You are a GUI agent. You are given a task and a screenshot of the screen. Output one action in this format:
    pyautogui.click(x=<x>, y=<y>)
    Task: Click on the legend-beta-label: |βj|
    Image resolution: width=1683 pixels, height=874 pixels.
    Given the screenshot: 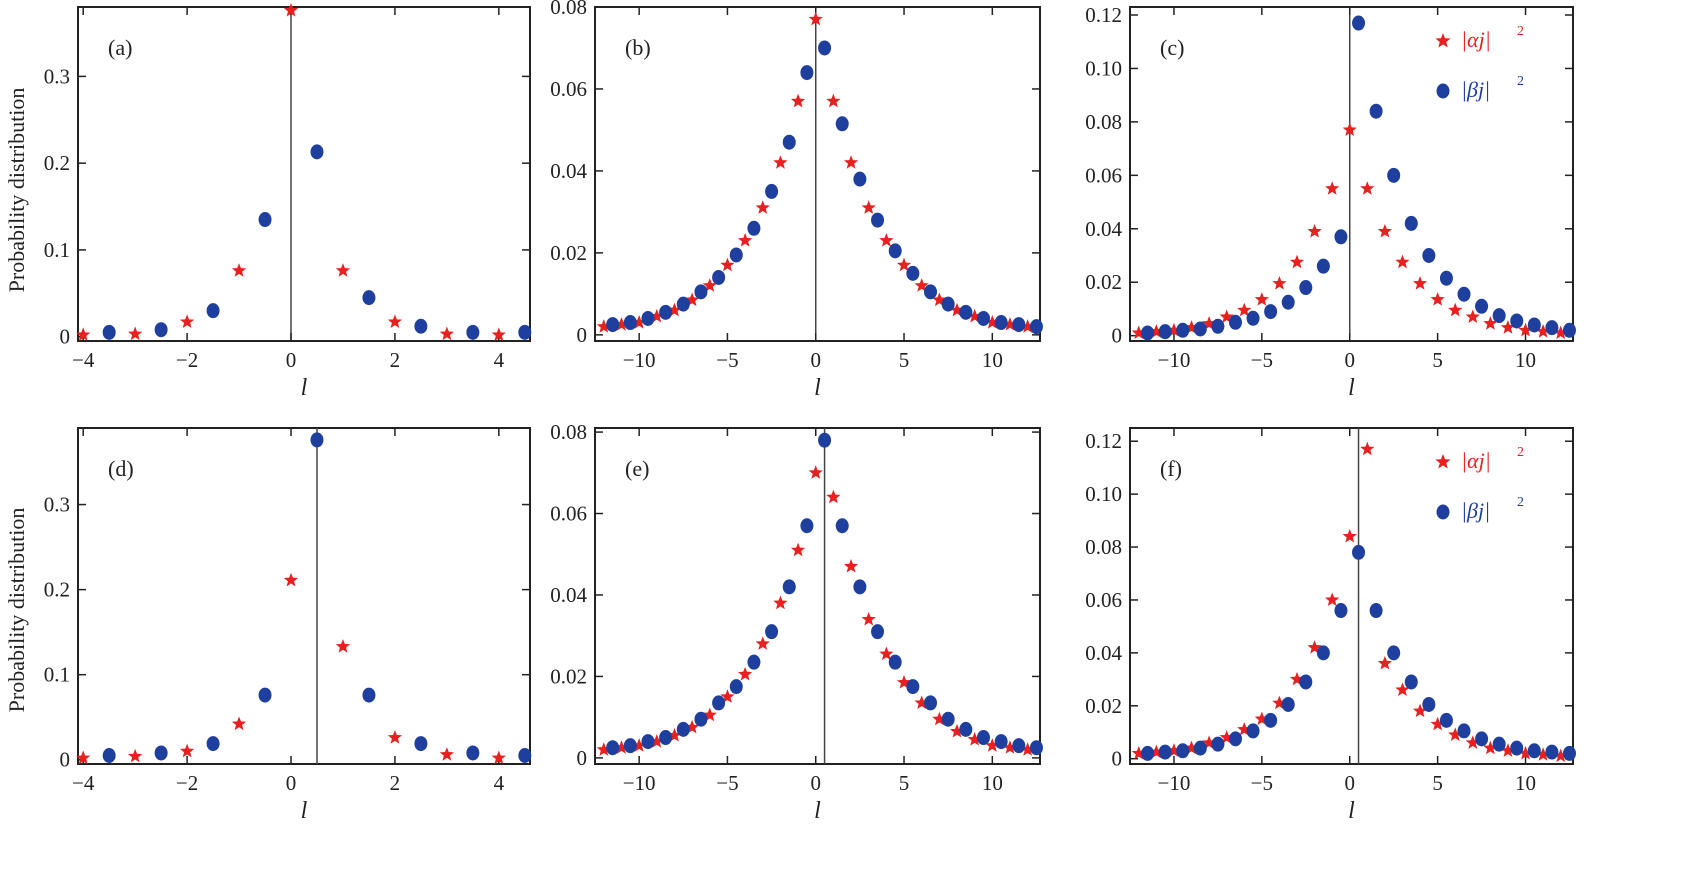 What is the action you would take?
    pyautogui.click(x=1475, y=89)
    